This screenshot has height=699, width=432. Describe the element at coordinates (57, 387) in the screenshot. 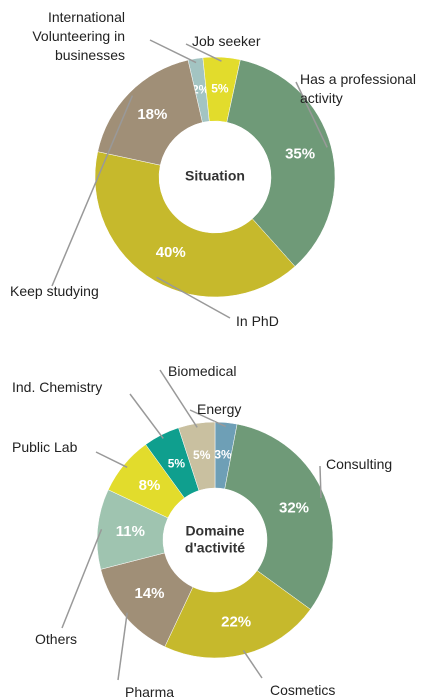

I see `category-label: Ind. Chemistry` at that location.